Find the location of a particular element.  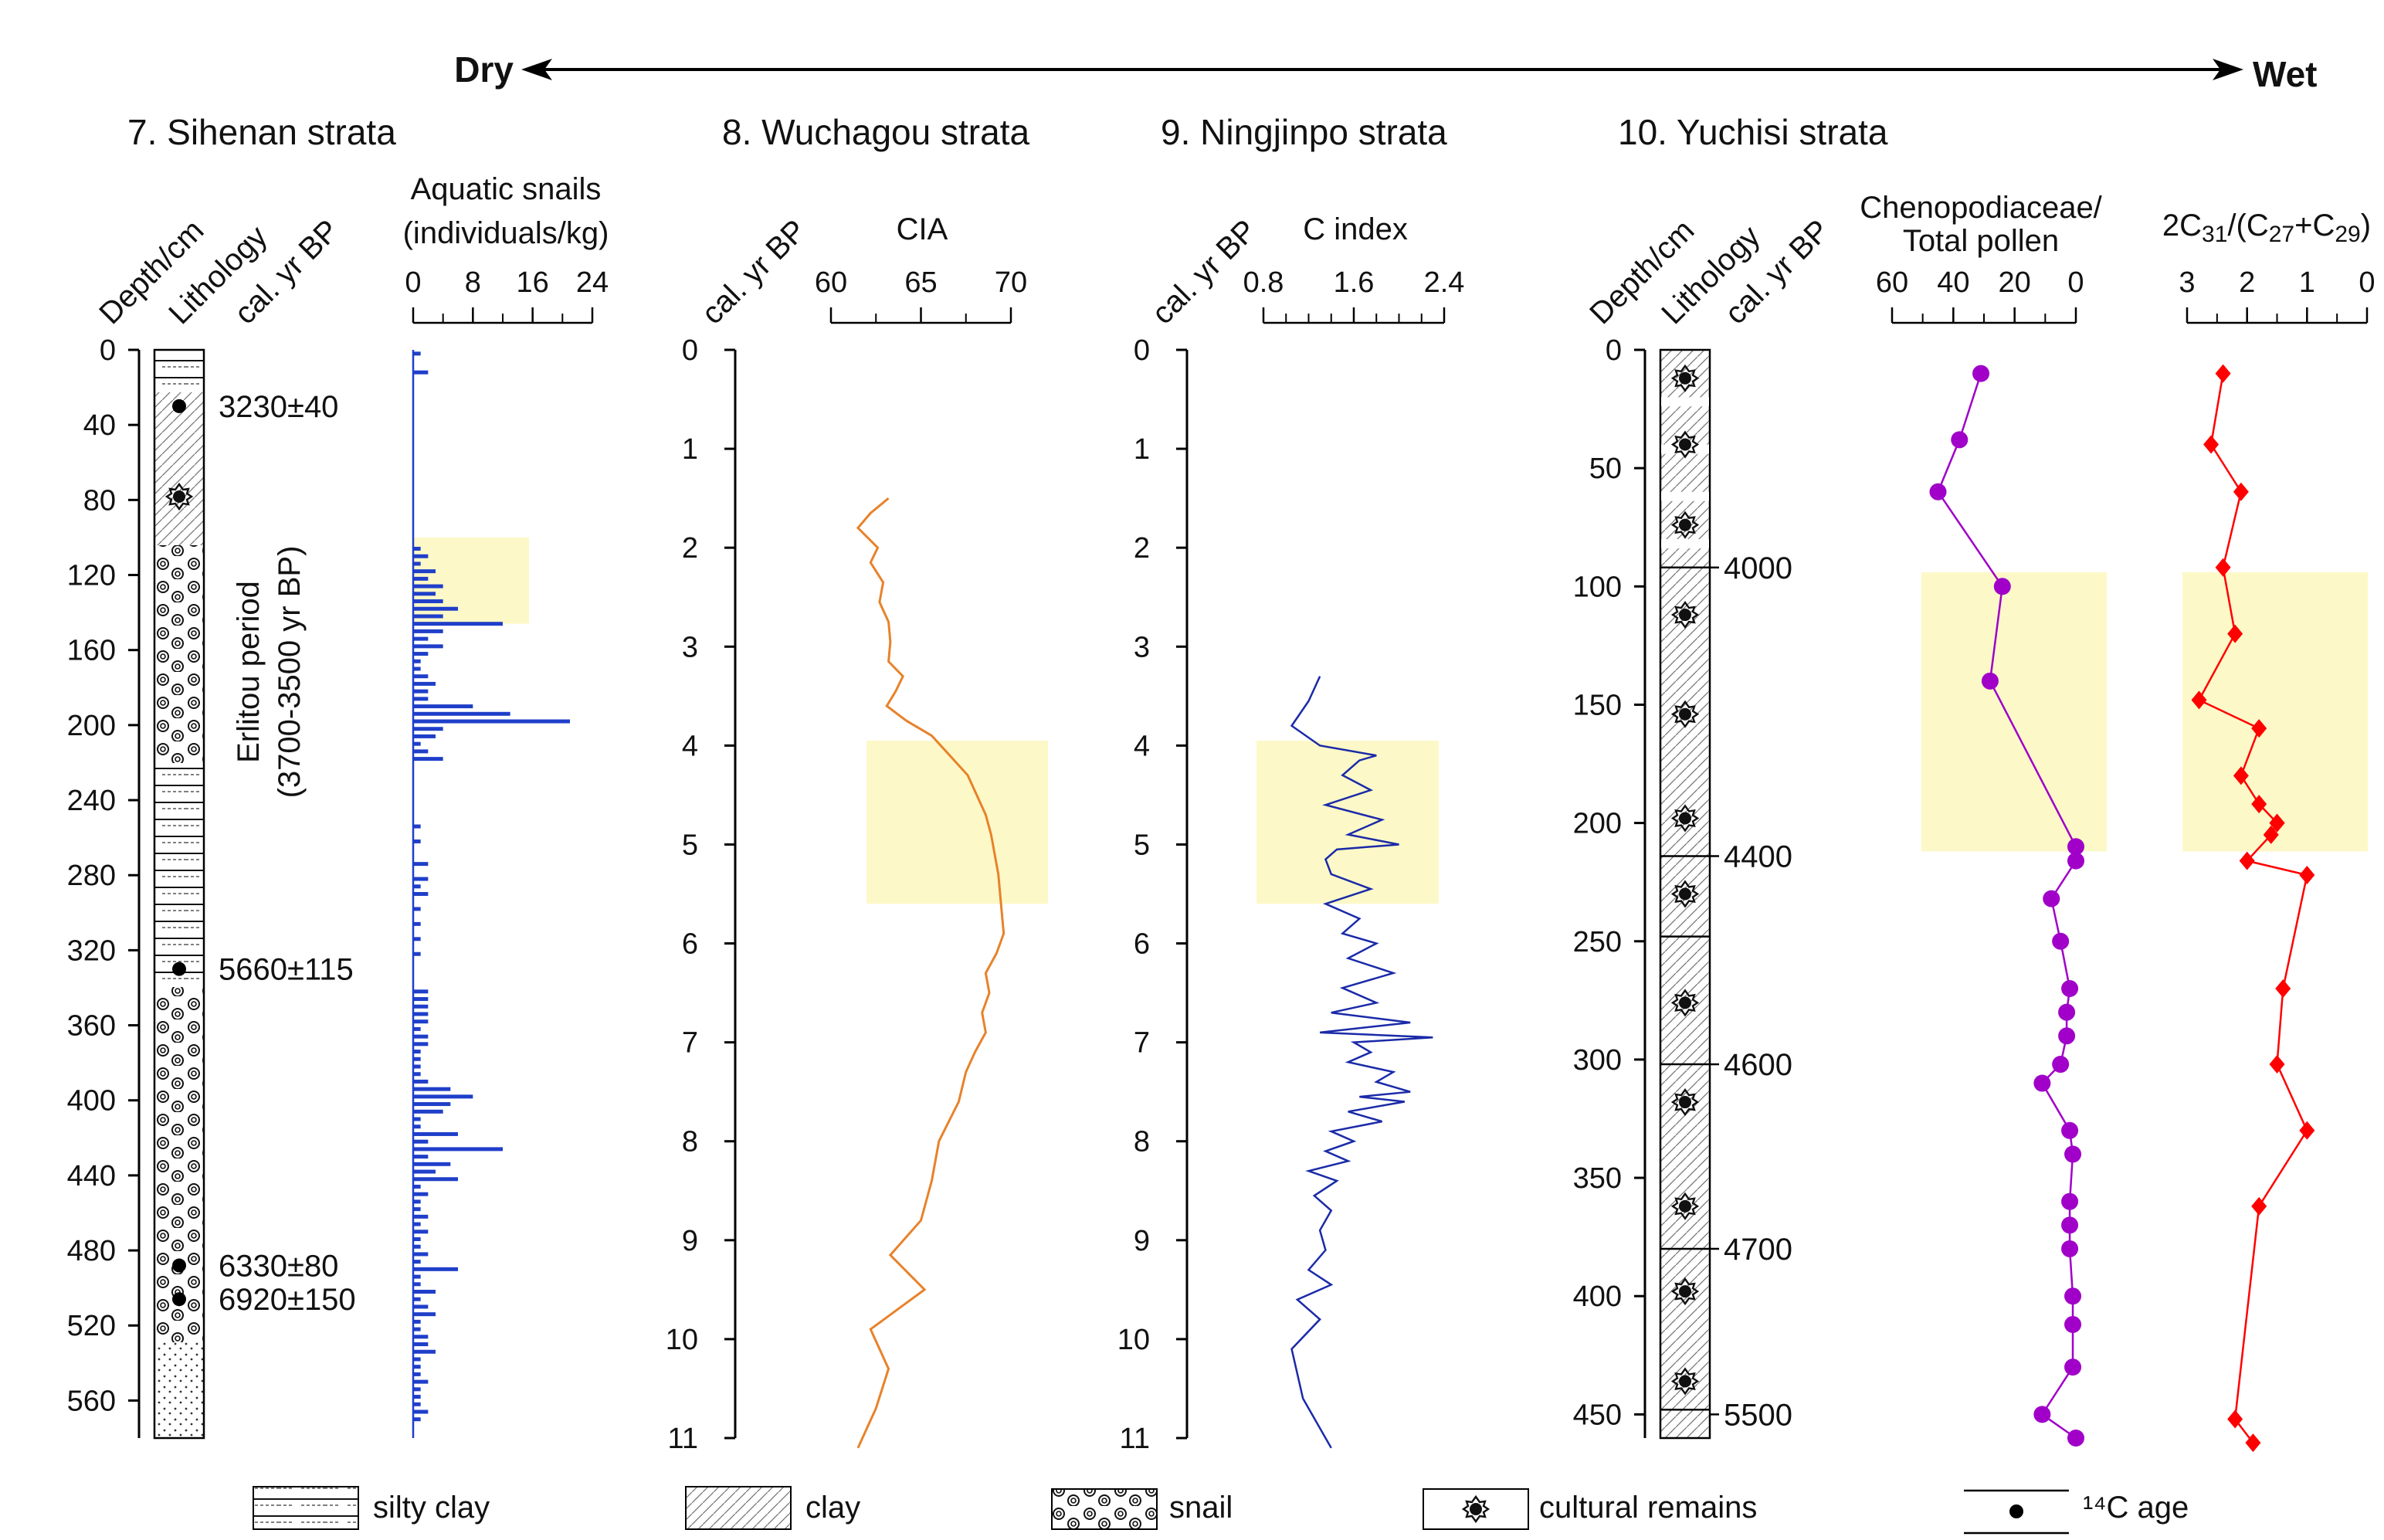

depth-tick-label: 520 is located at coordinates (91, 1326).